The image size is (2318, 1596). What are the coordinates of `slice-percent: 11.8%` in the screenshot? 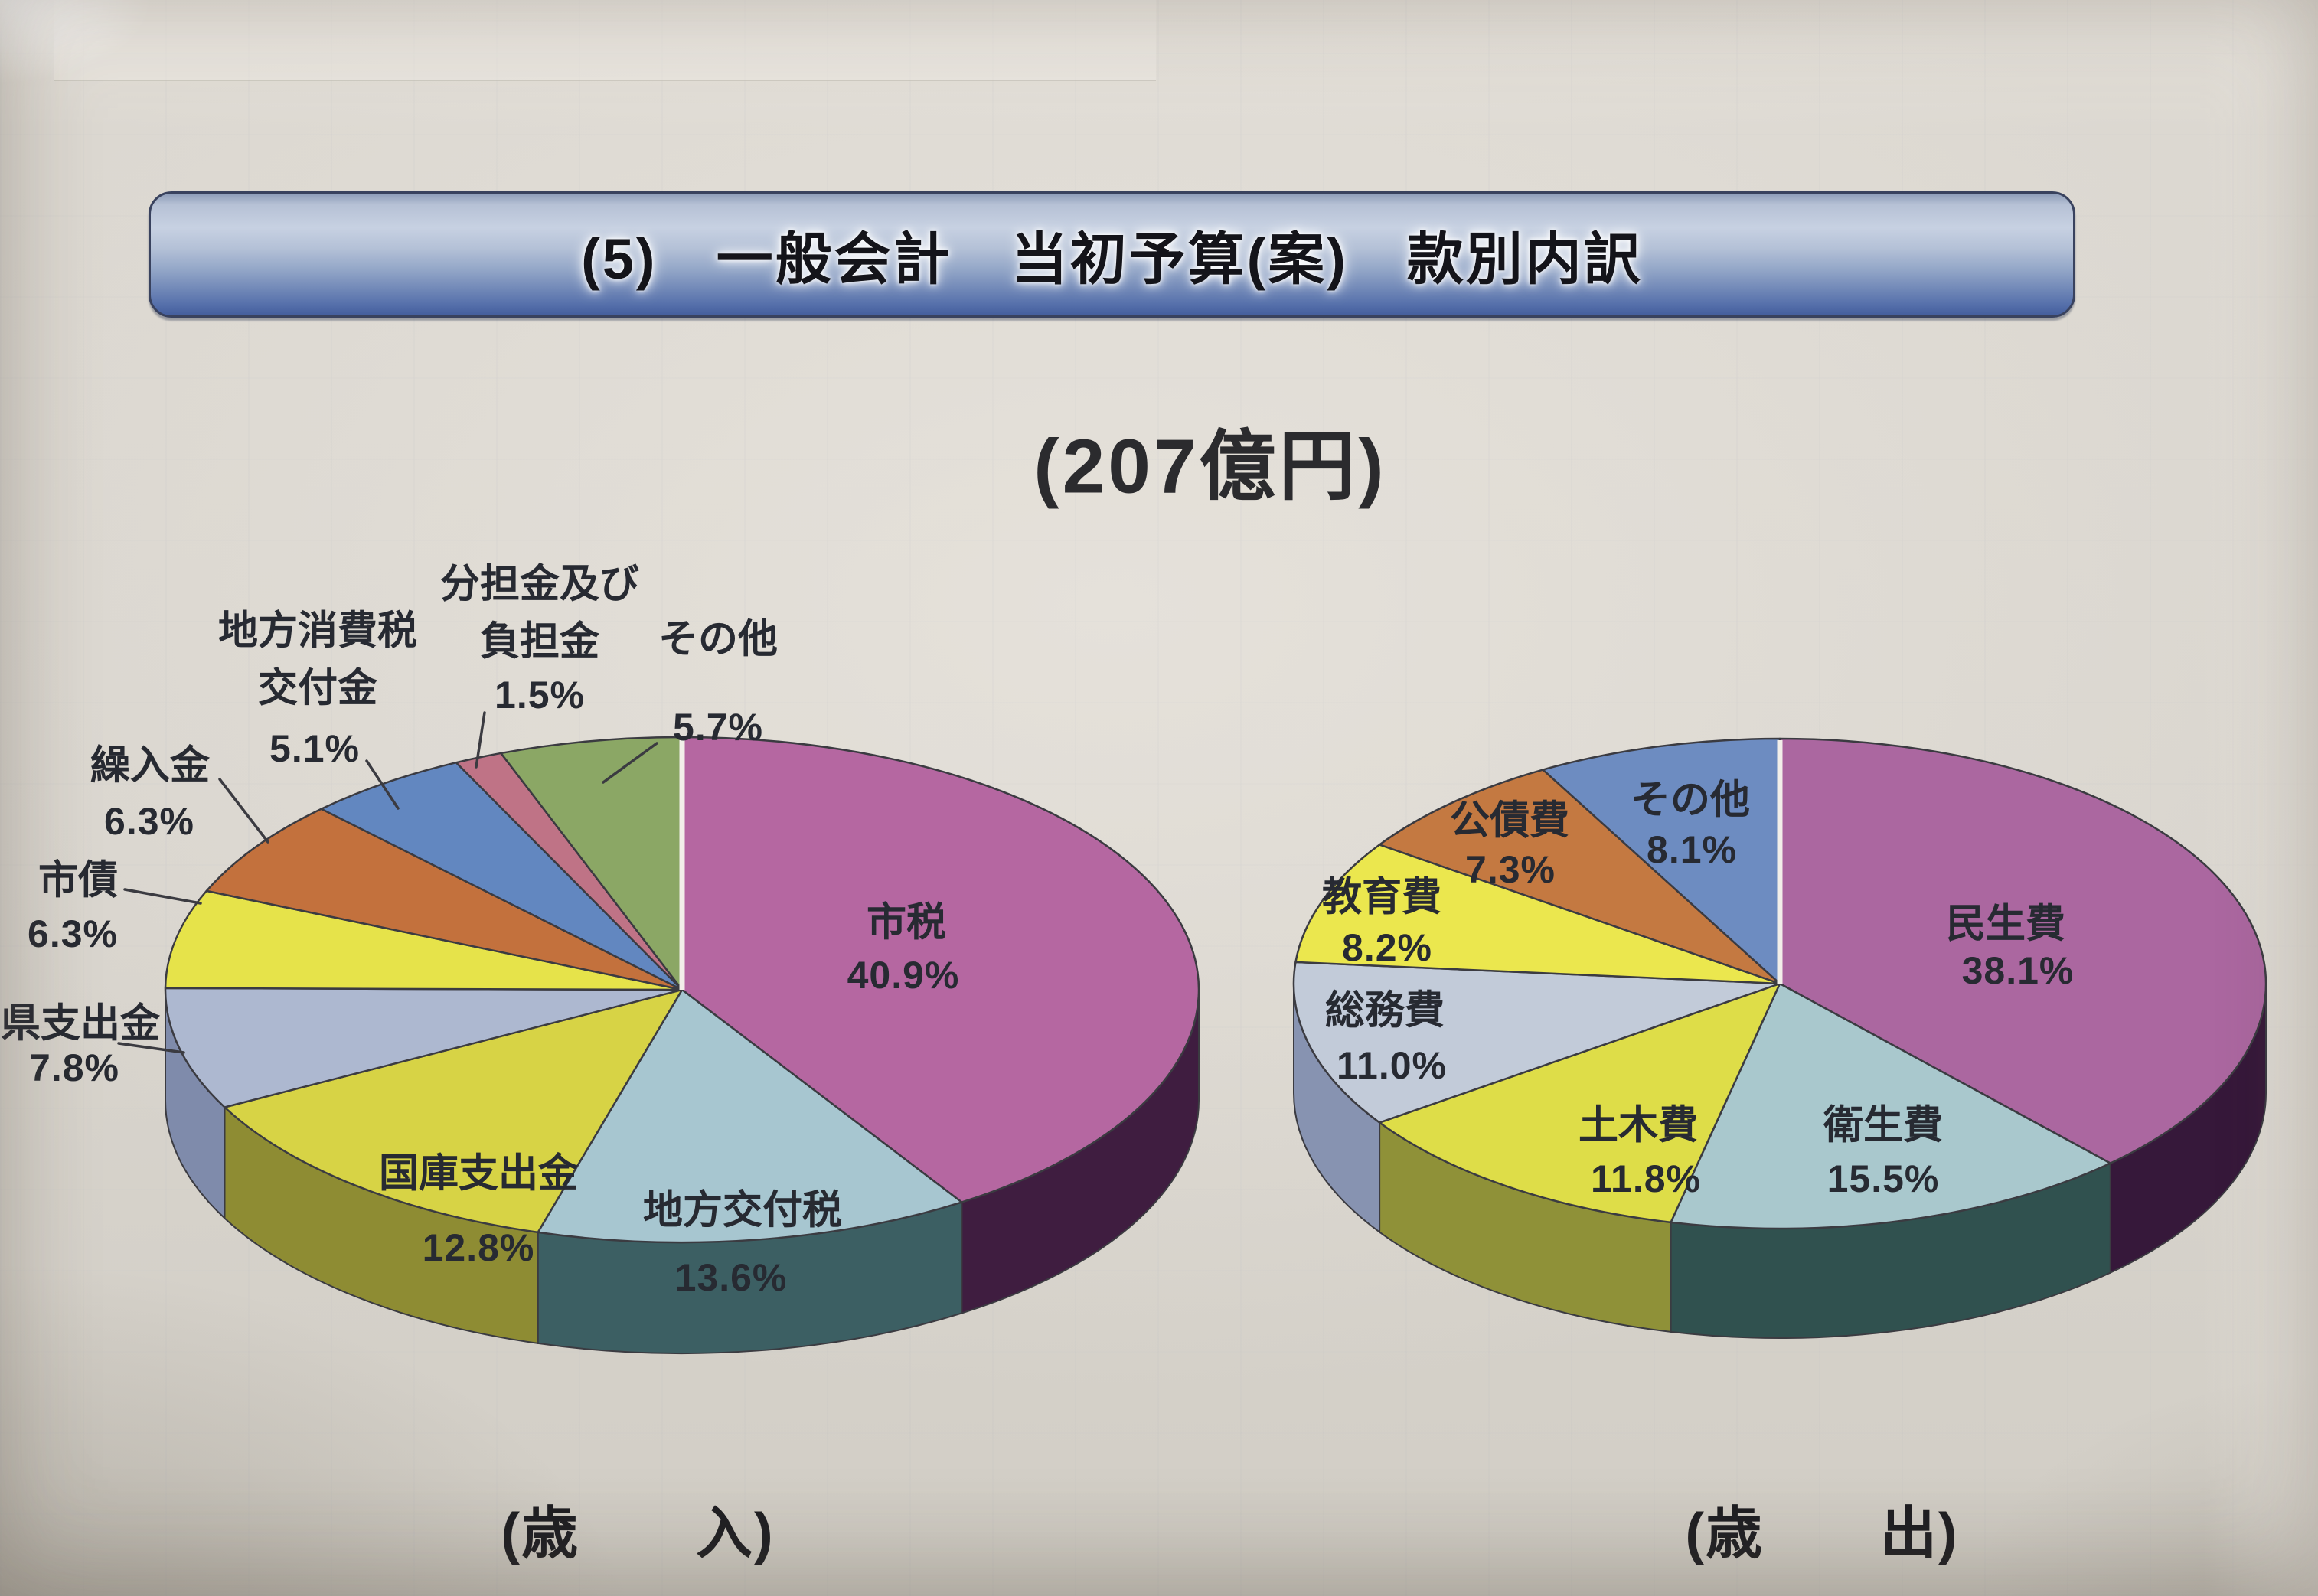 It's located at (1646, 1178).